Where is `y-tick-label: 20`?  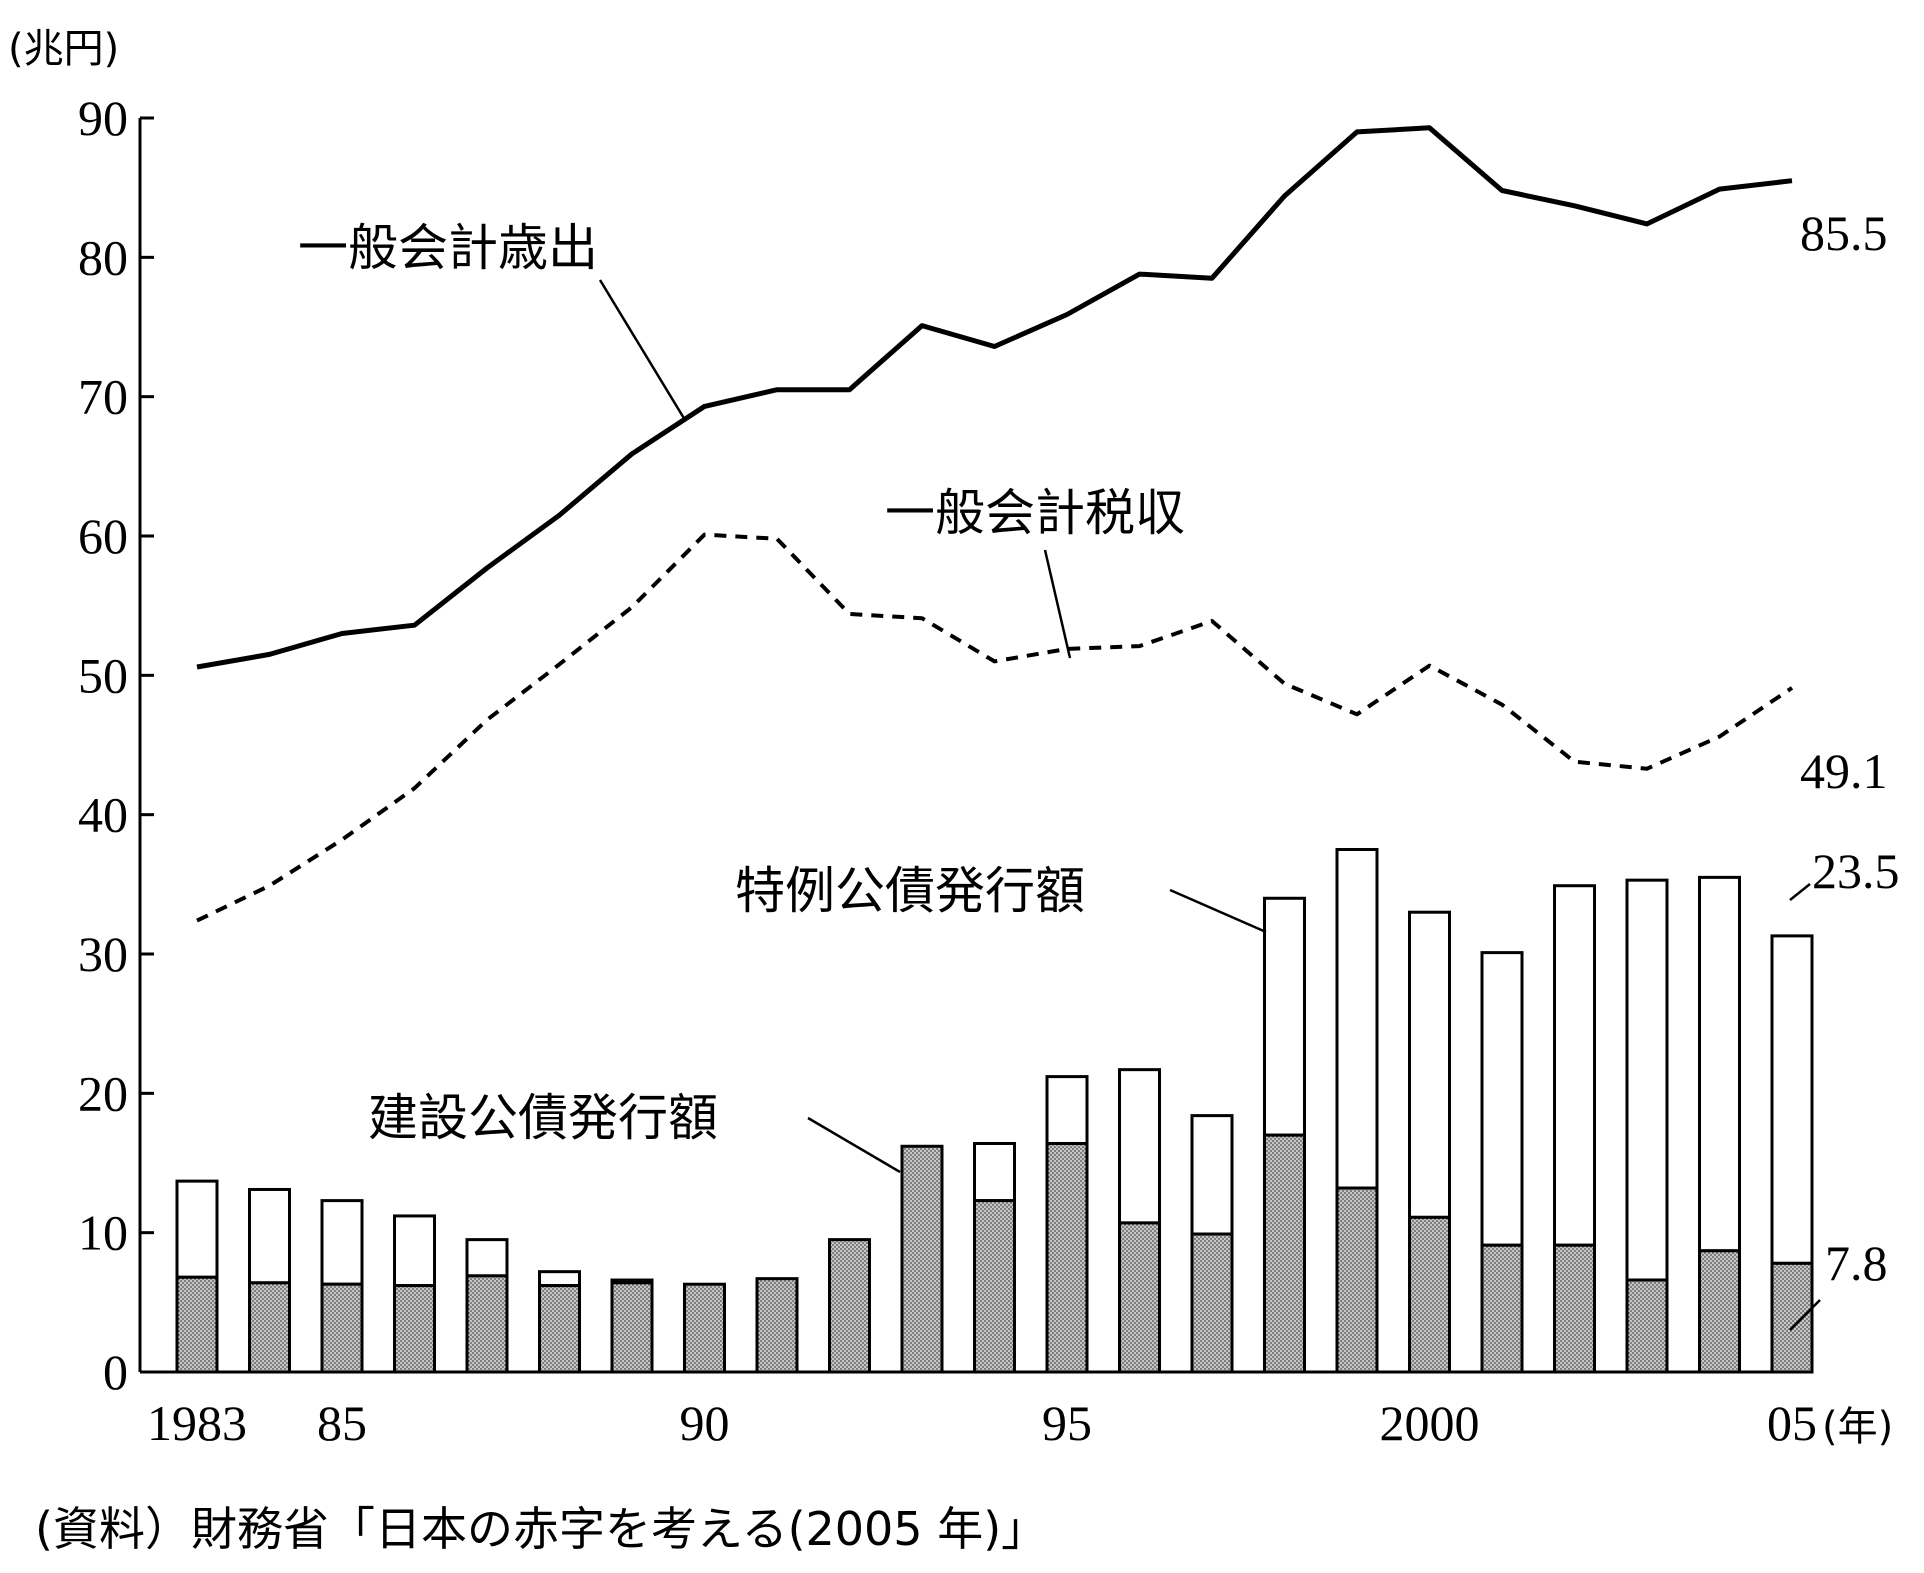
y-tick-label: 20 is located at coordinates (103, 1093).